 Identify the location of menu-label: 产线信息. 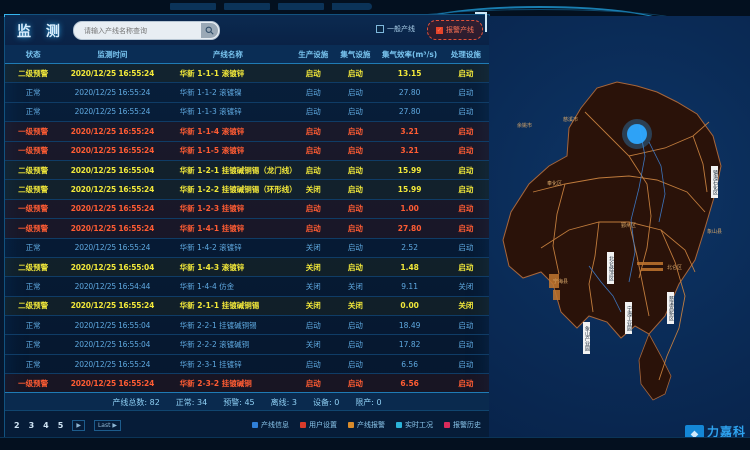
(275, 425).